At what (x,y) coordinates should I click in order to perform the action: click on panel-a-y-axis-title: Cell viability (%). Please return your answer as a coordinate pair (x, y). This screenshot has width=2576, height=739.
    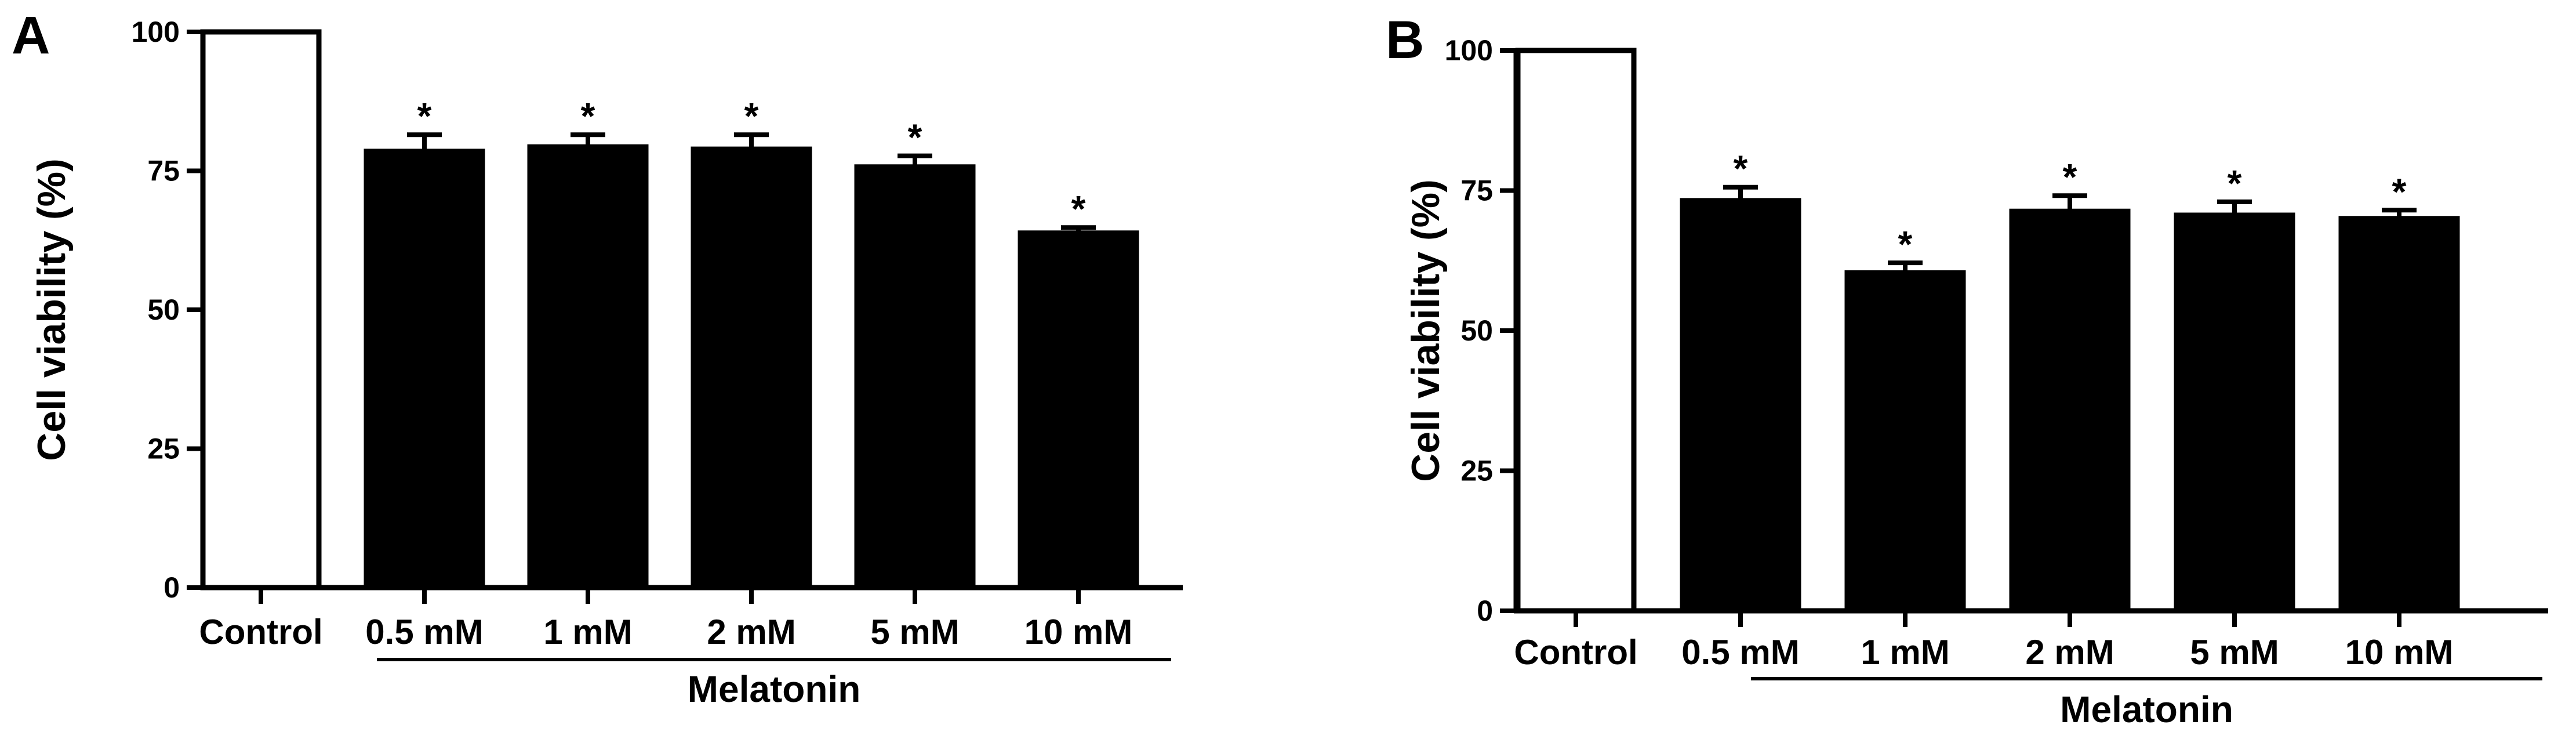
    Looking at the image, I should click on (52, 309).